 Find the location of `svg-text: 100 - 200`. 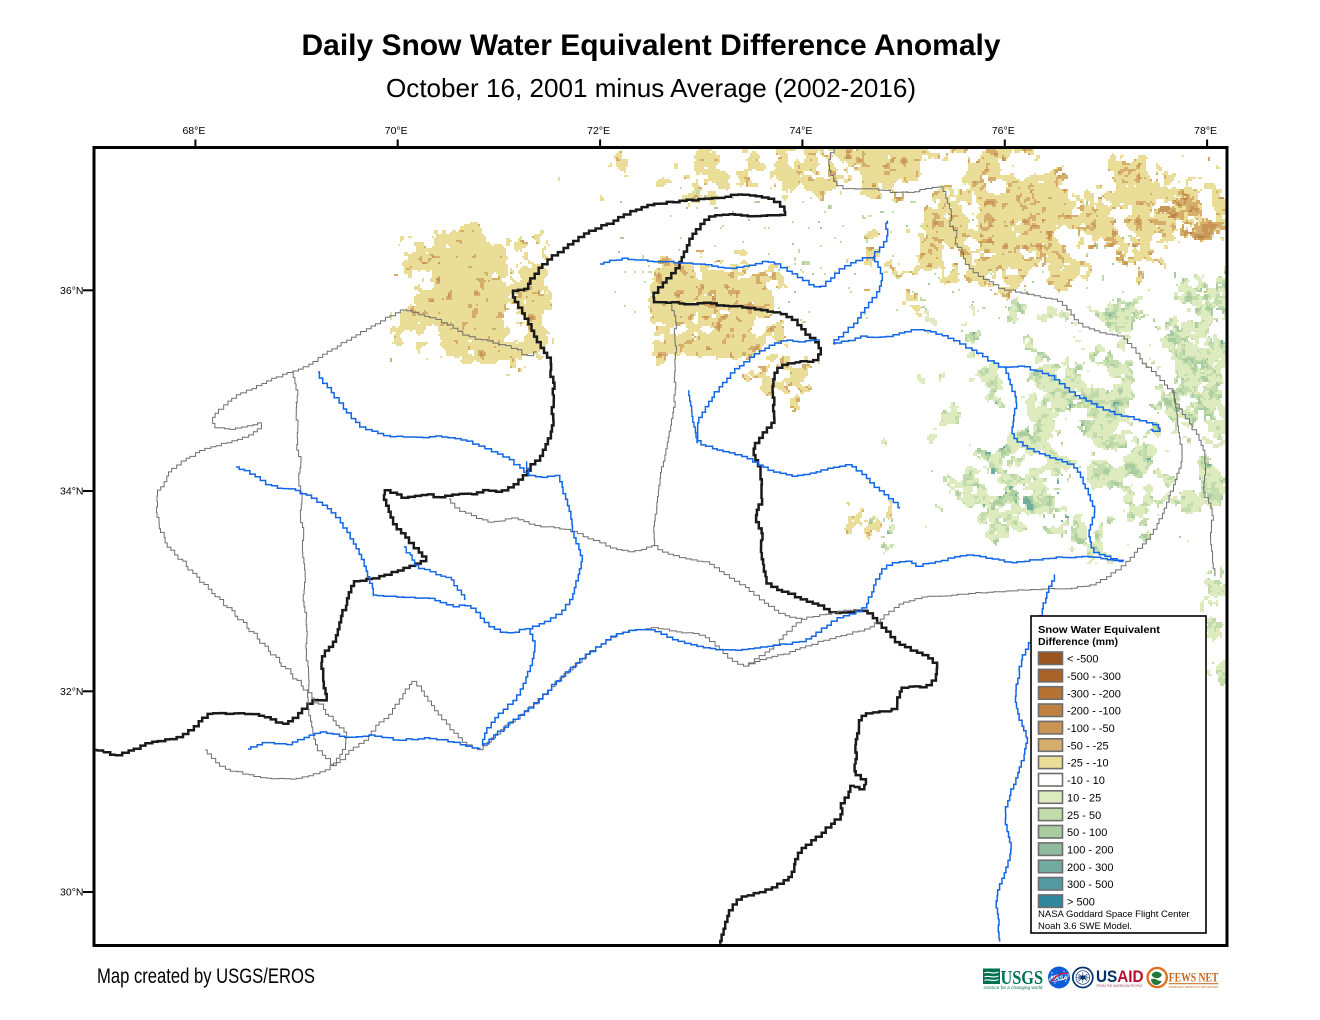

svg-text: 100 - 200 is located at coordinates (1090, 851).